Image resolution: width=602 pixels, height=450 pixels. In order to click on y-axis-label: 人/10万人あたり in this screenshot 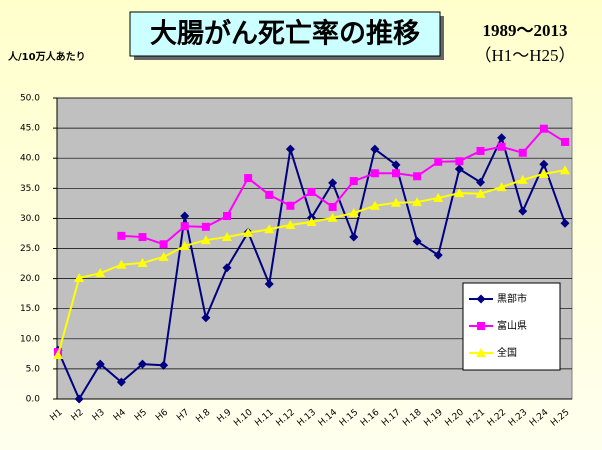, I will do `click(47, 56)`.